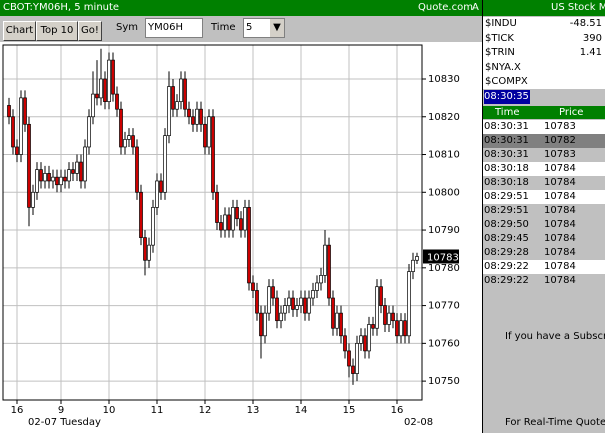 This screenshot has height=433, width=605. I want to click on symbol-input: YM06H, so click(174, 28).